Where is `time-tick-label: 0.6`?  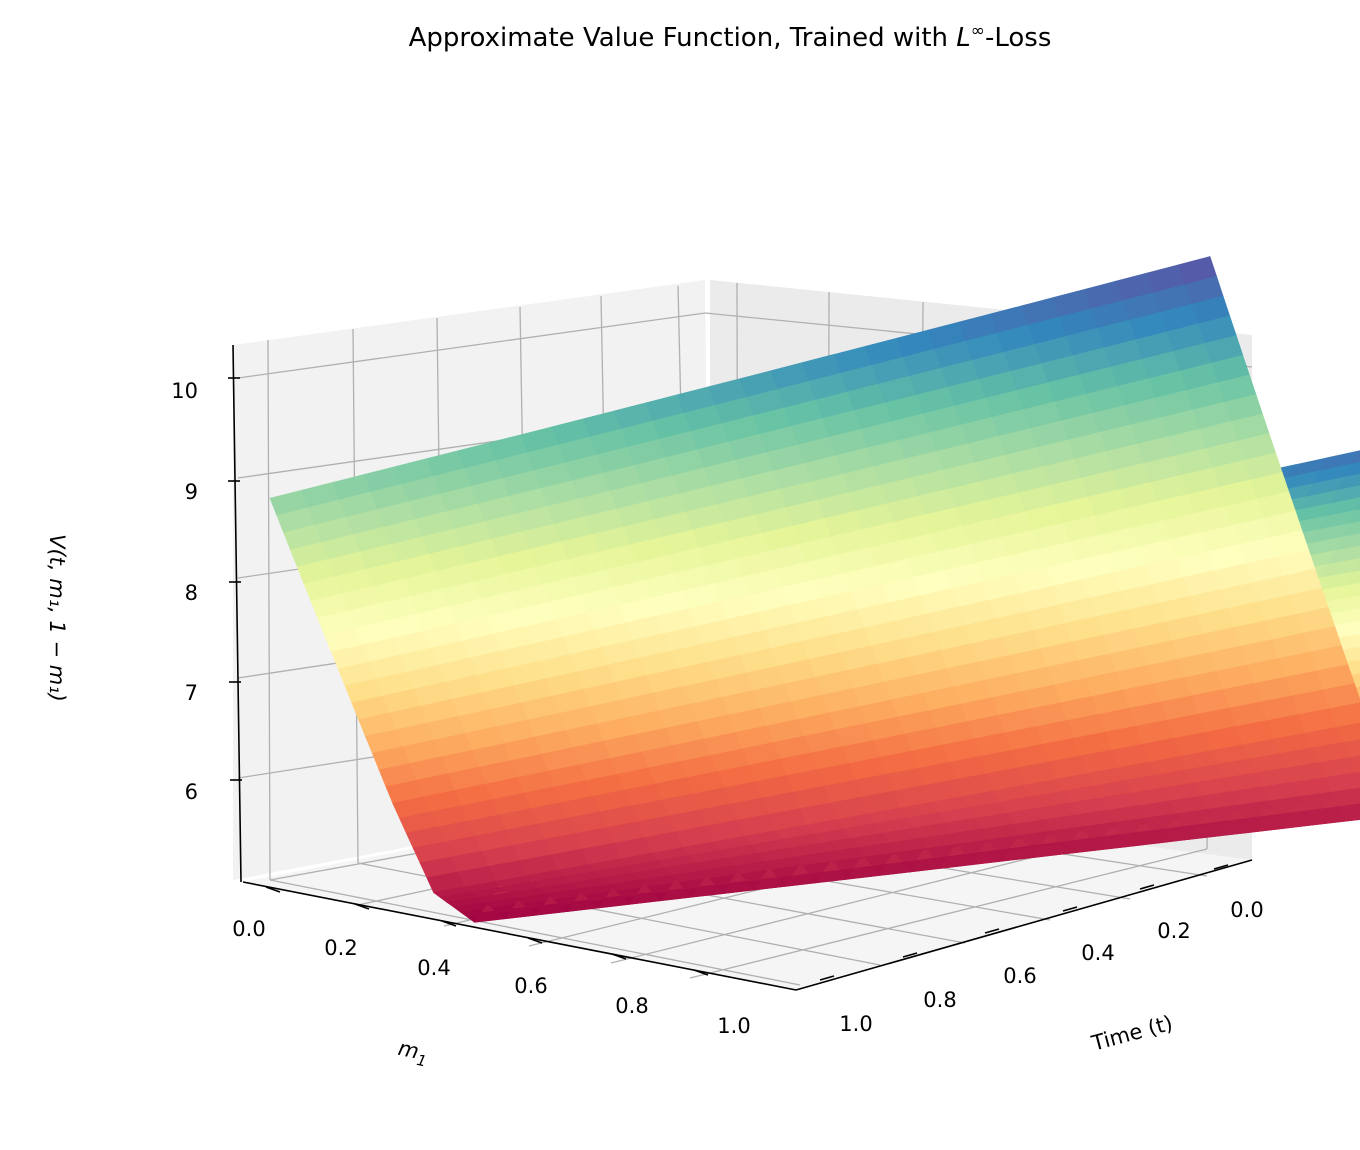 time-tick-label: 0.6 is located at coordinates (1019, 976).